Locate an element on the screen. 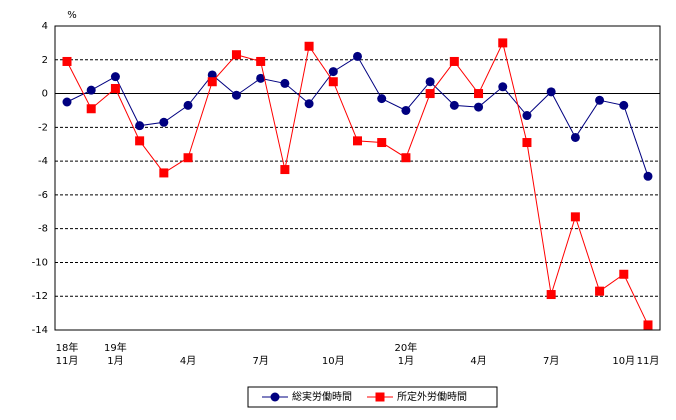 The width and height of the screenshot is (676, 420). legend-box is located at coordinates (372, 397).